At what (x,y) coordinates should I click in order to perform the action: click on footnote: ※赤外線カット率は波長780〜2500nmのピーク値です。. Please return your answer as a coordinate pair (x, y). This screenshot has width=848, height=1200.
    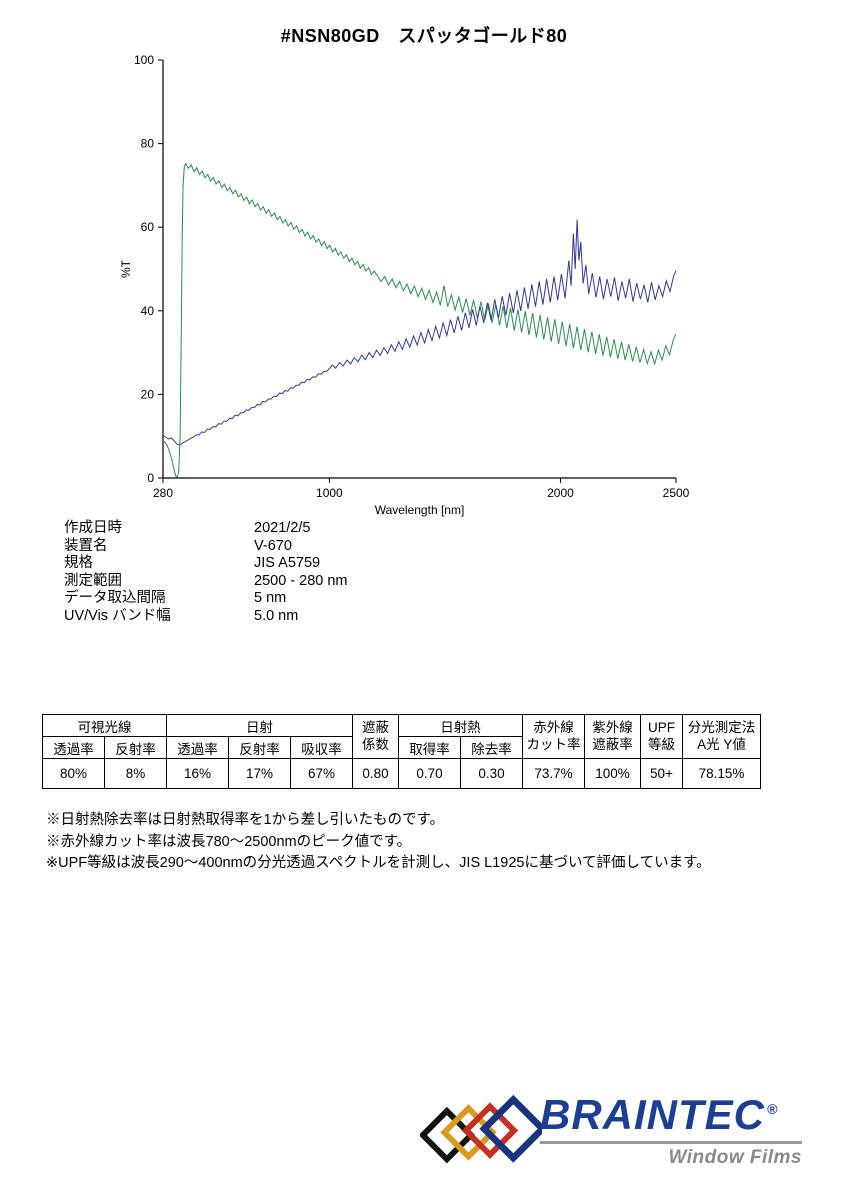
    Looking at the image, I should click on (229, 841).